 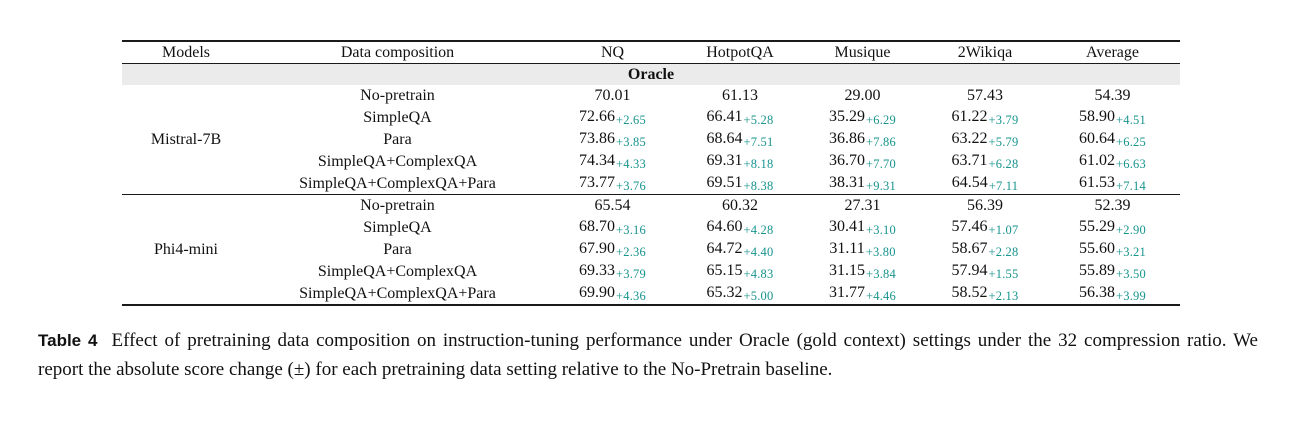 I want to click on score-cell: 30.41+3.10, so click(x=862, y=227).